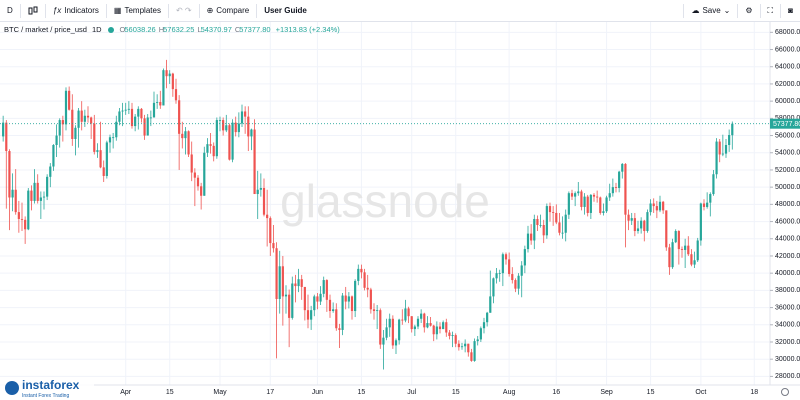 This screenshot has width=800, height=400. Describe the element at coordinates (233, 10) in the screenshot. I see `compare: Compare` at that location.